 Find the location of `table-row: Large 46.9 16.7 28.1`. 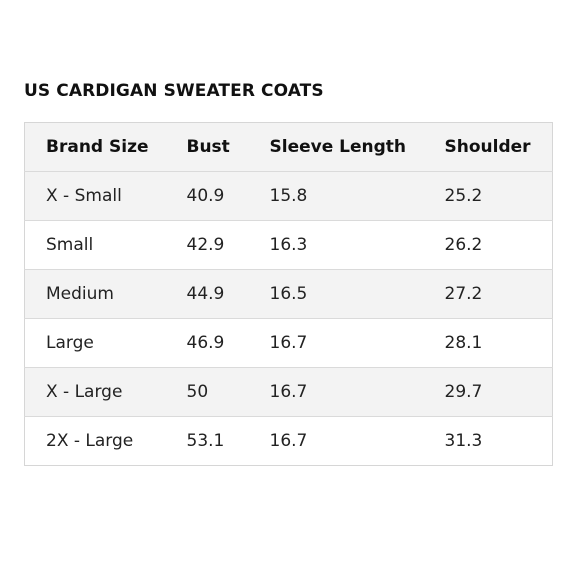

table-row: Large 46.9 16.7 28.1 is located at coordinates (288, 343).